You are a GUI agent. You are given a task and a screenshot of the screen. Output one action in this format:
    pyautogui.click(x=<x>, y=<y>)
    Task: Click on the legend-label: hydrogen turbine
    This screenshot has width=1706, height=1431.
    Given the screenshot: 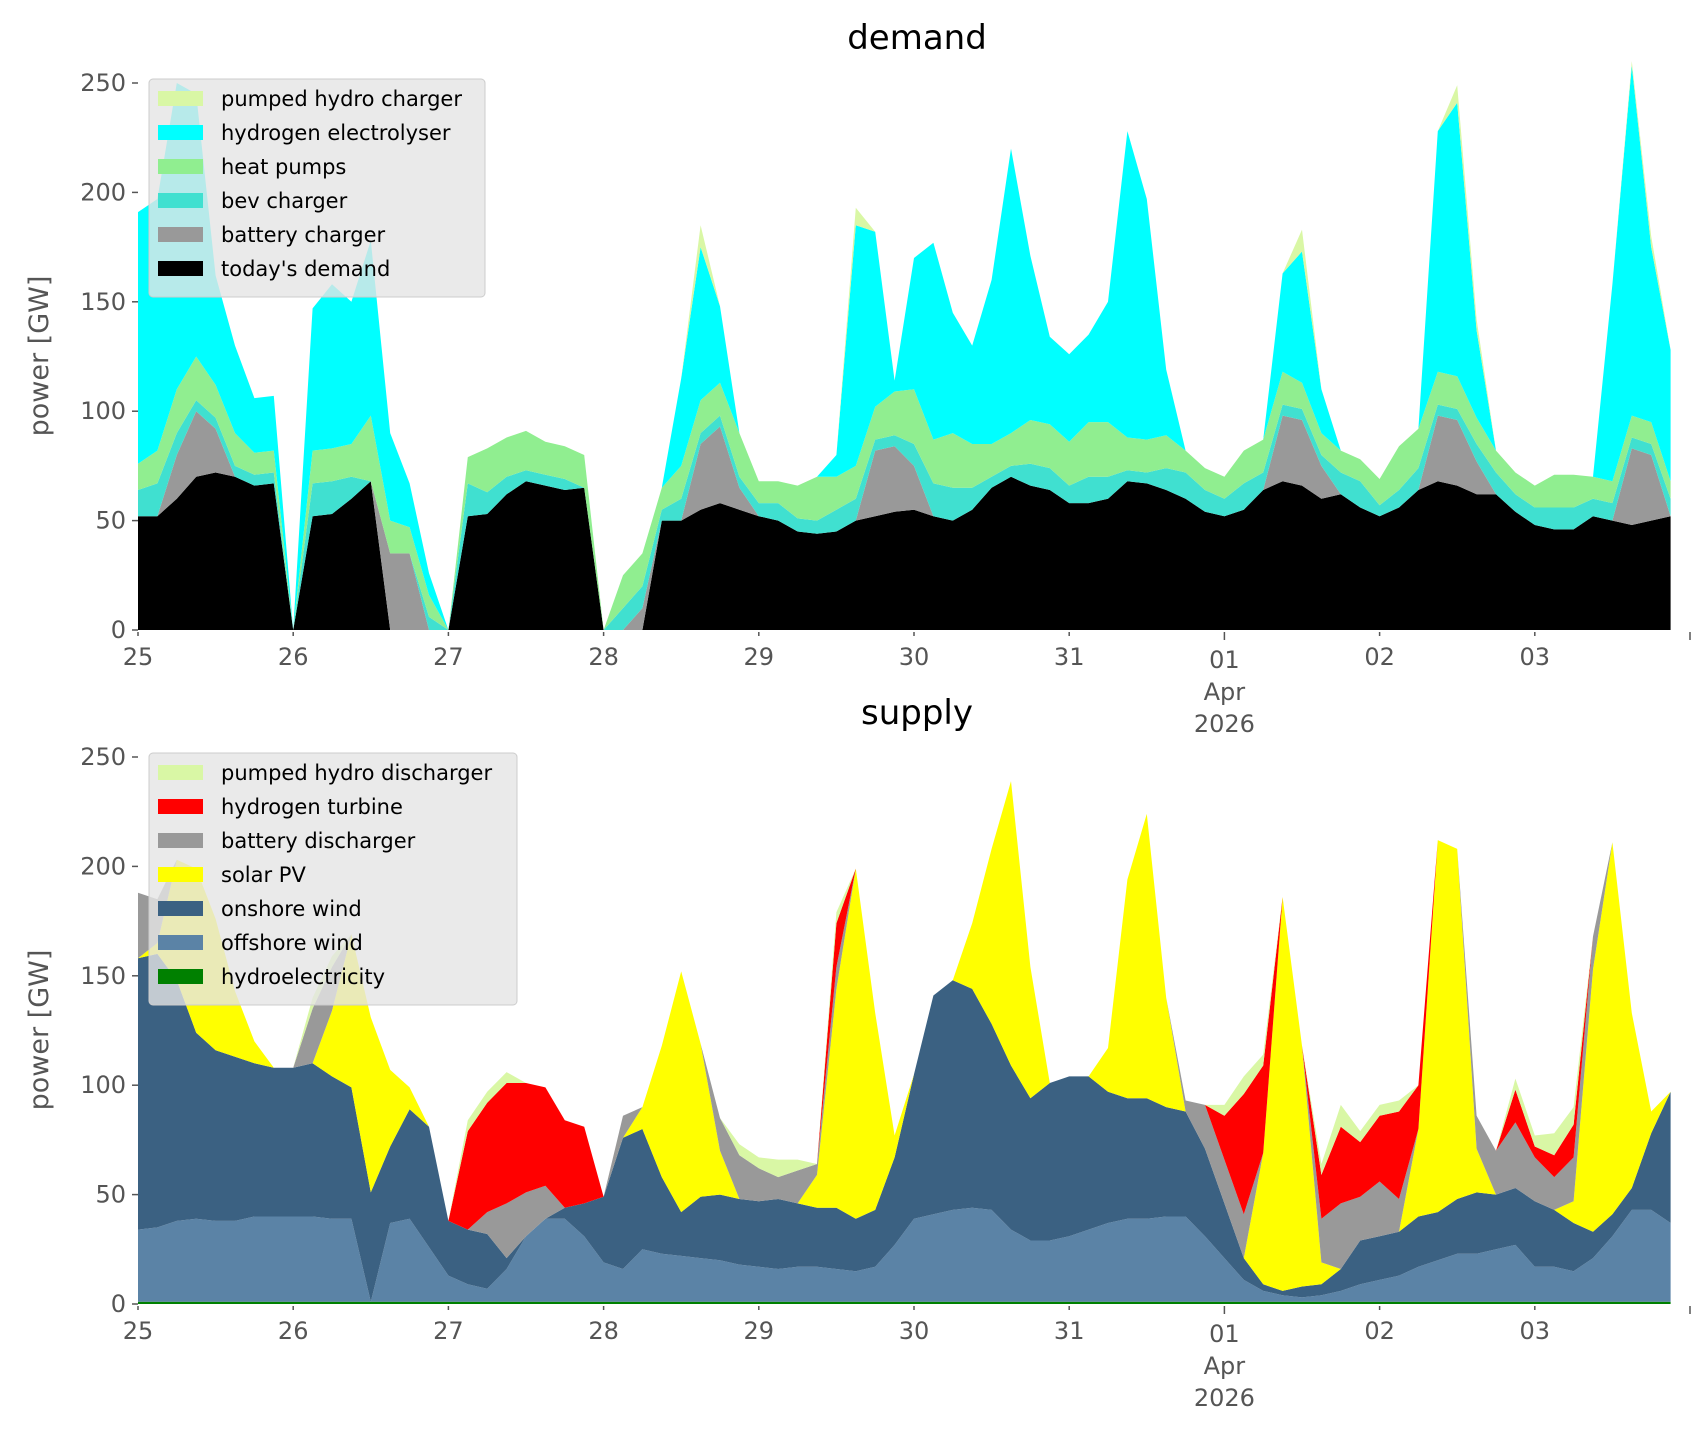 What is the action you would take?
    pyautogui.click(x=312, y=807)
    